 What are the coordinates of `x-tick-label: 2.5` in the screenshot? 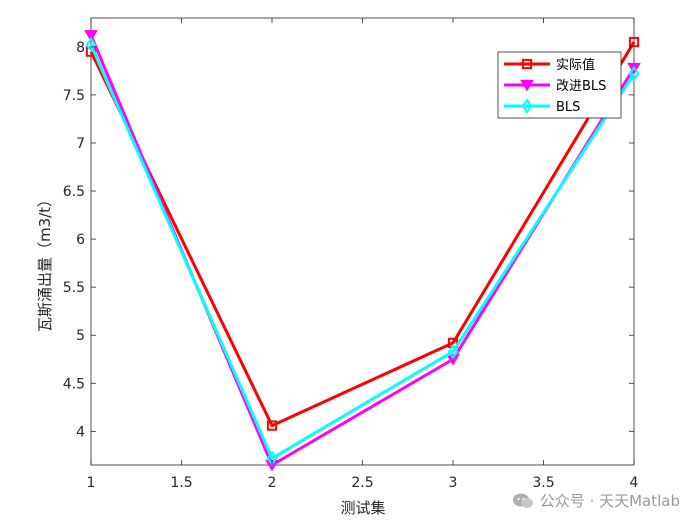 It's located at (362, 483).